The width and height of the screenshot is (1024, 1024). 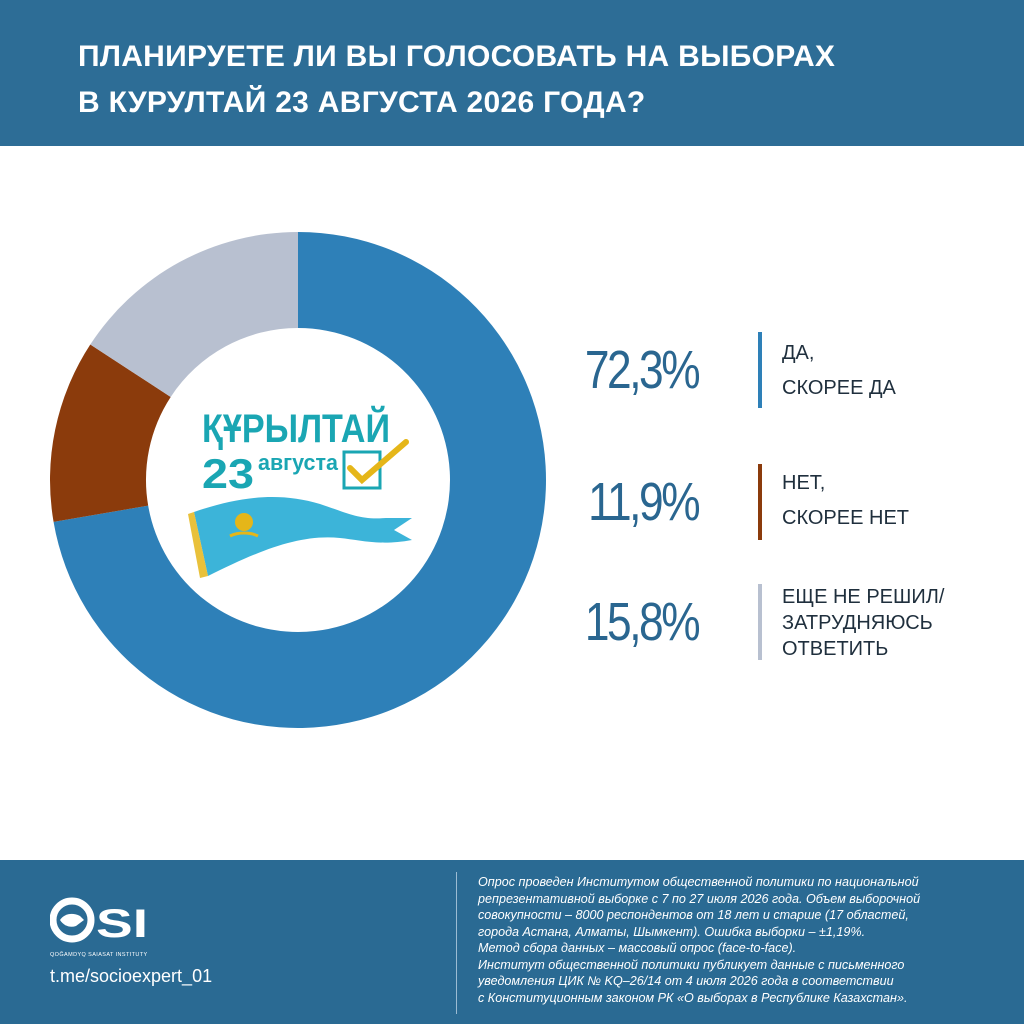 I want to click on kurultai-logo: ҚҰРЫЛТАЙ 23 августа, so click(x=300, y=495).